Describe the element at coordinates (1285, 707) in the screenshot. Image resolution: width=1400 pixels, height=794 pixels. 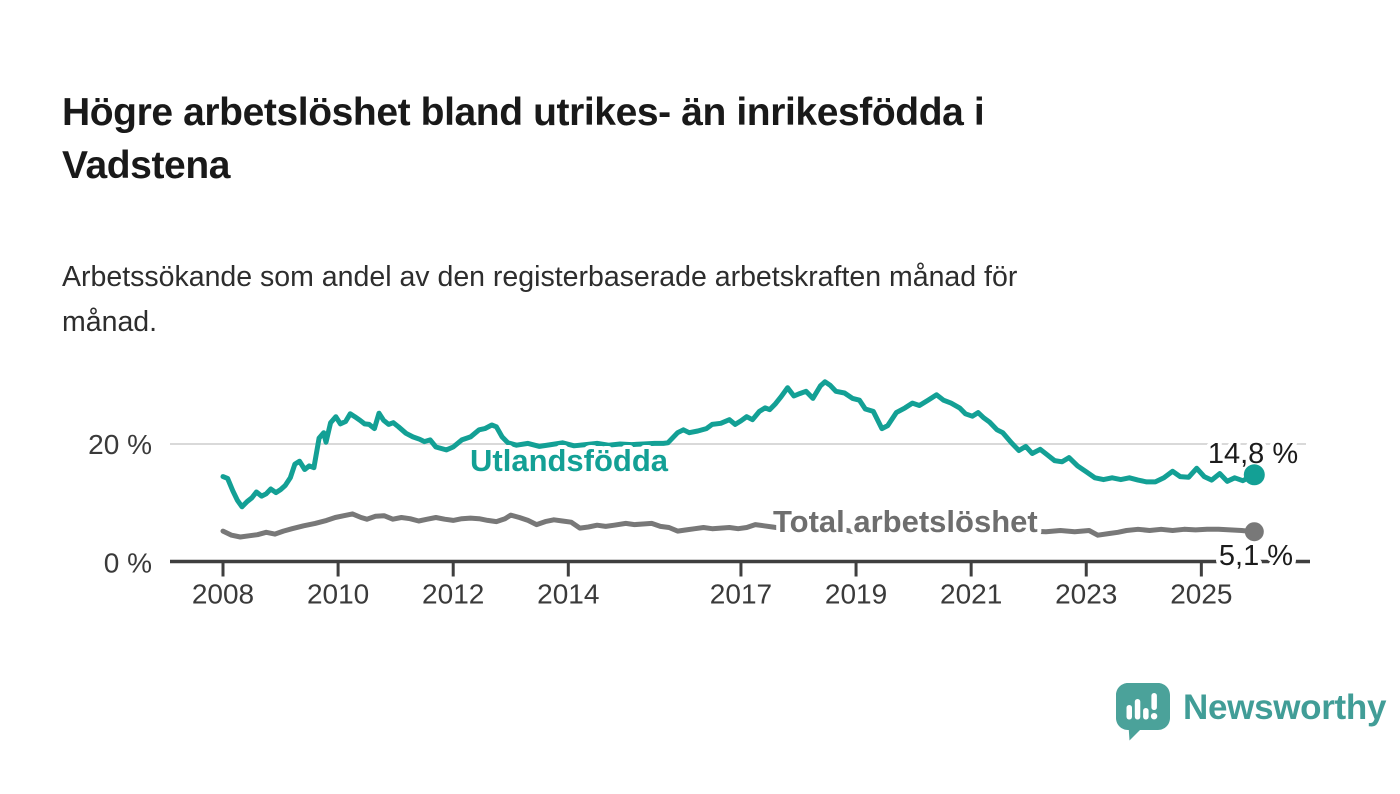
I see `newsworthy-logo-text: Newsworthy` at that location.